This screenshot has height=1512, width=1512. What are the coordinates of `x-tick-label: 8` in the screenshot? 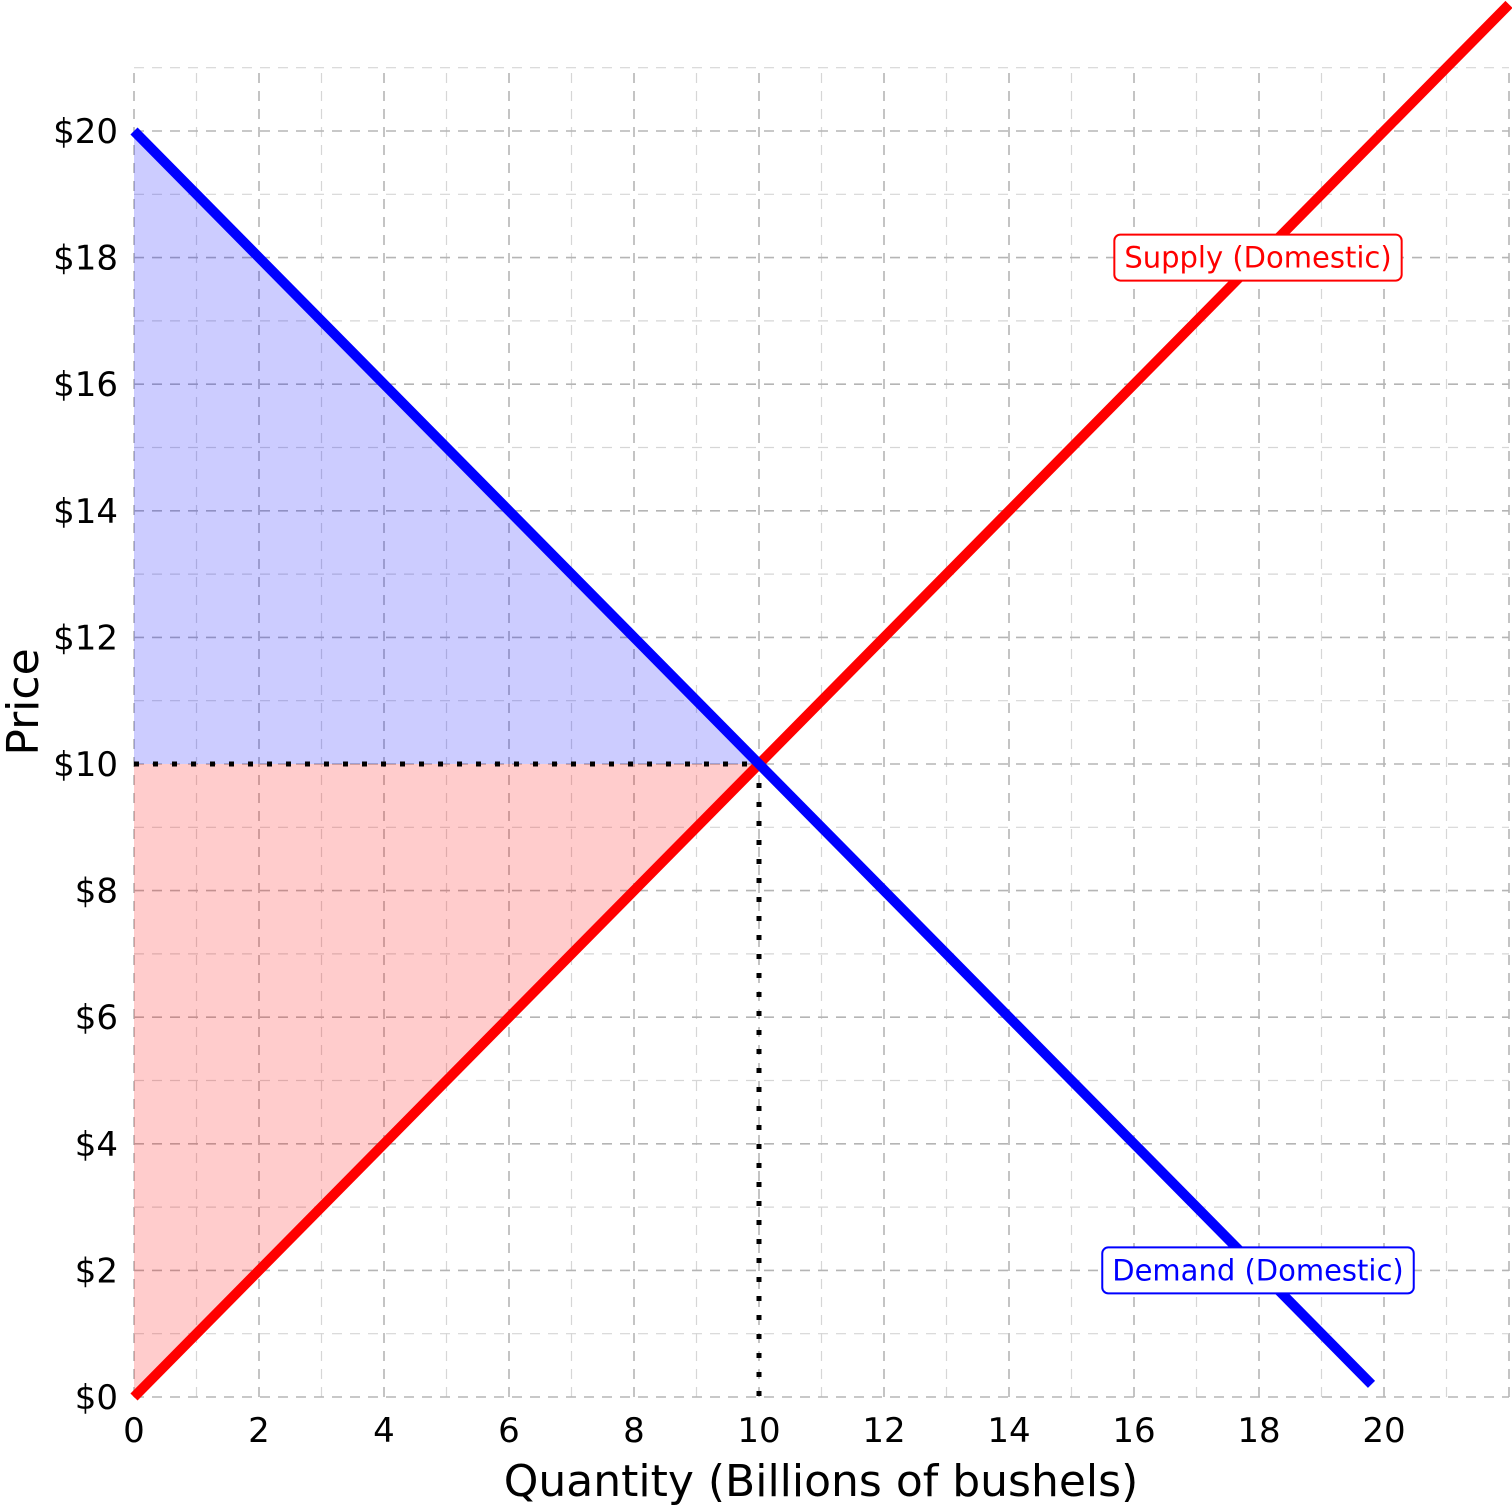 It's located at (634, 1431).